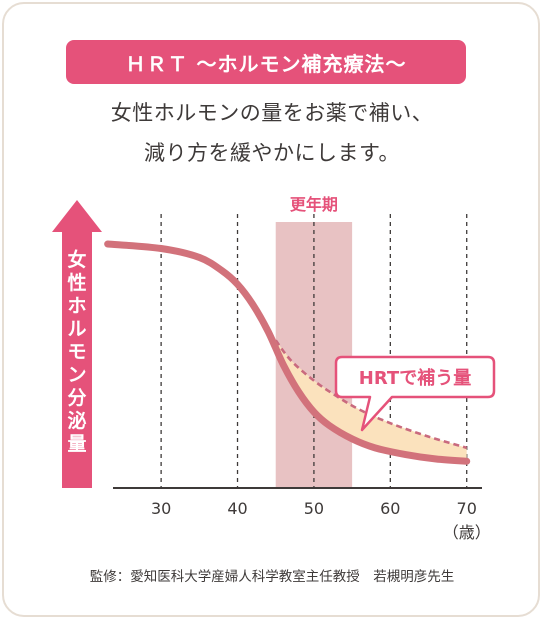  What do you see at coordinates (467, 532) in the screenshot?
I see `x-axis-unit-label: （歳）` at bounding box center [467, 532].